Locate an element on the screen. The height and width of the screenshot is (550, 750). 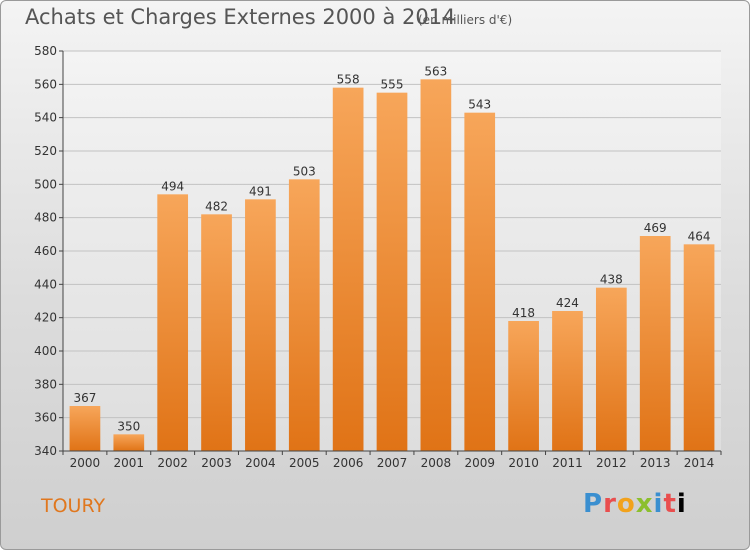
bar-2001 is located at coordinates (129, 442).